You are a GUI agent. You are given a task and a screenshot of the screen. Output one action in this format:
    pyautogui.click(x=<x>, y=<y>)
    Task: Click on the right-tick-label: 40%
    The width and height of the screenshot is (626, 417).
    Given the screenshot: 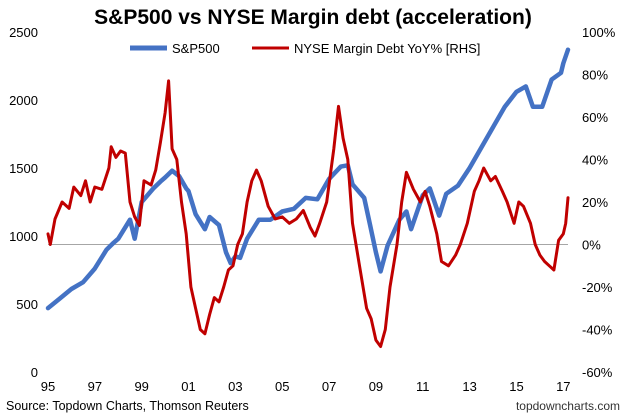 What is the action you would take?
    pyautogui.click(x=595, y=160)
    